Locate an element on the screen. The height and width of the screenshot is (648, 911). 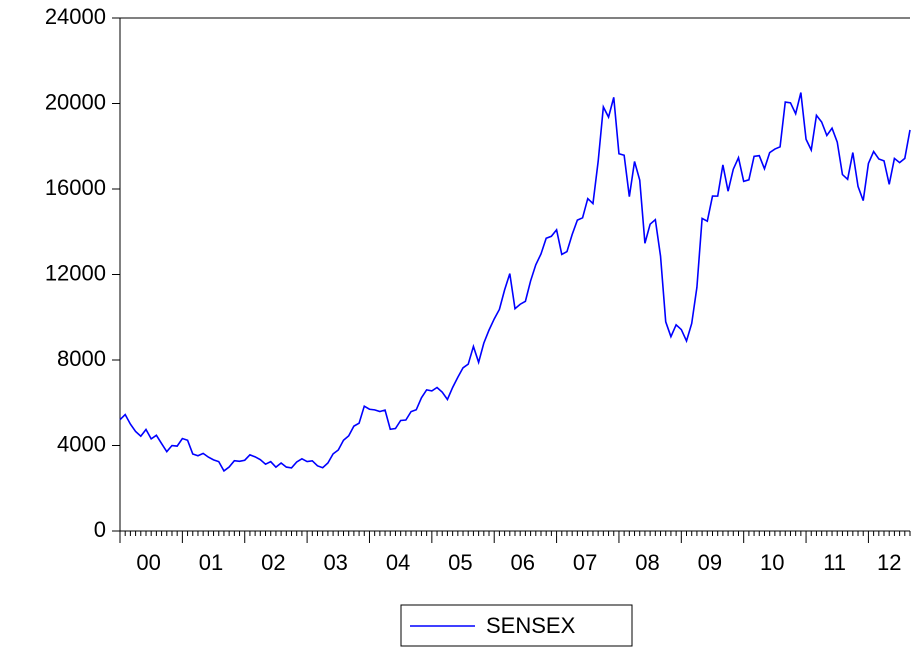
x-tick-label: 06 is located at coordinates (523, 562).